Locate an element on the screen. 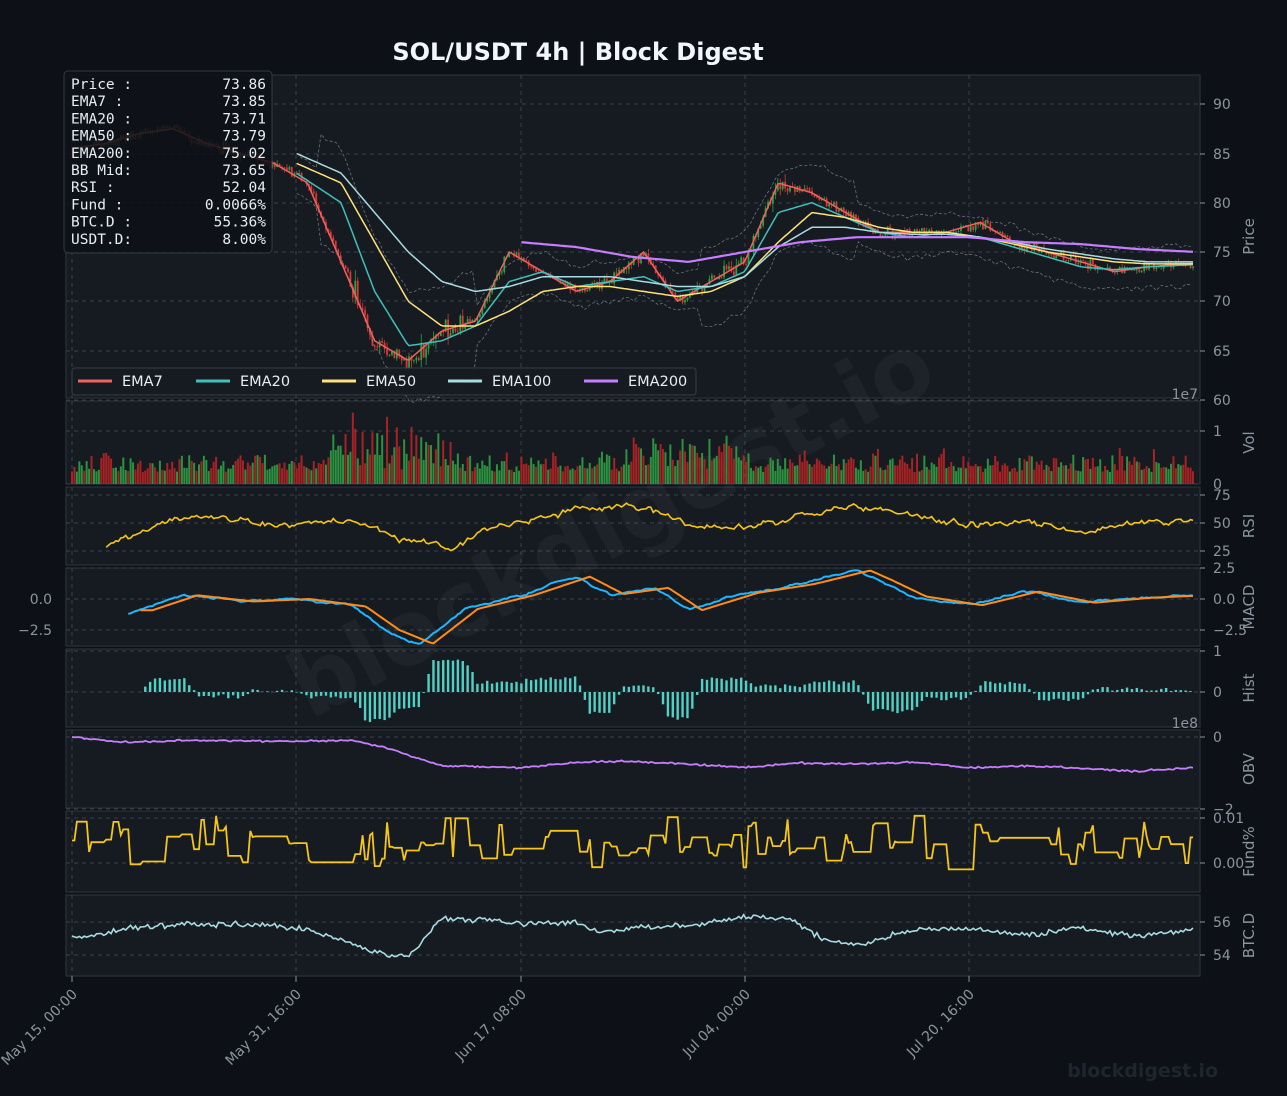  panel-rsi is located at coordinates (633, 526).